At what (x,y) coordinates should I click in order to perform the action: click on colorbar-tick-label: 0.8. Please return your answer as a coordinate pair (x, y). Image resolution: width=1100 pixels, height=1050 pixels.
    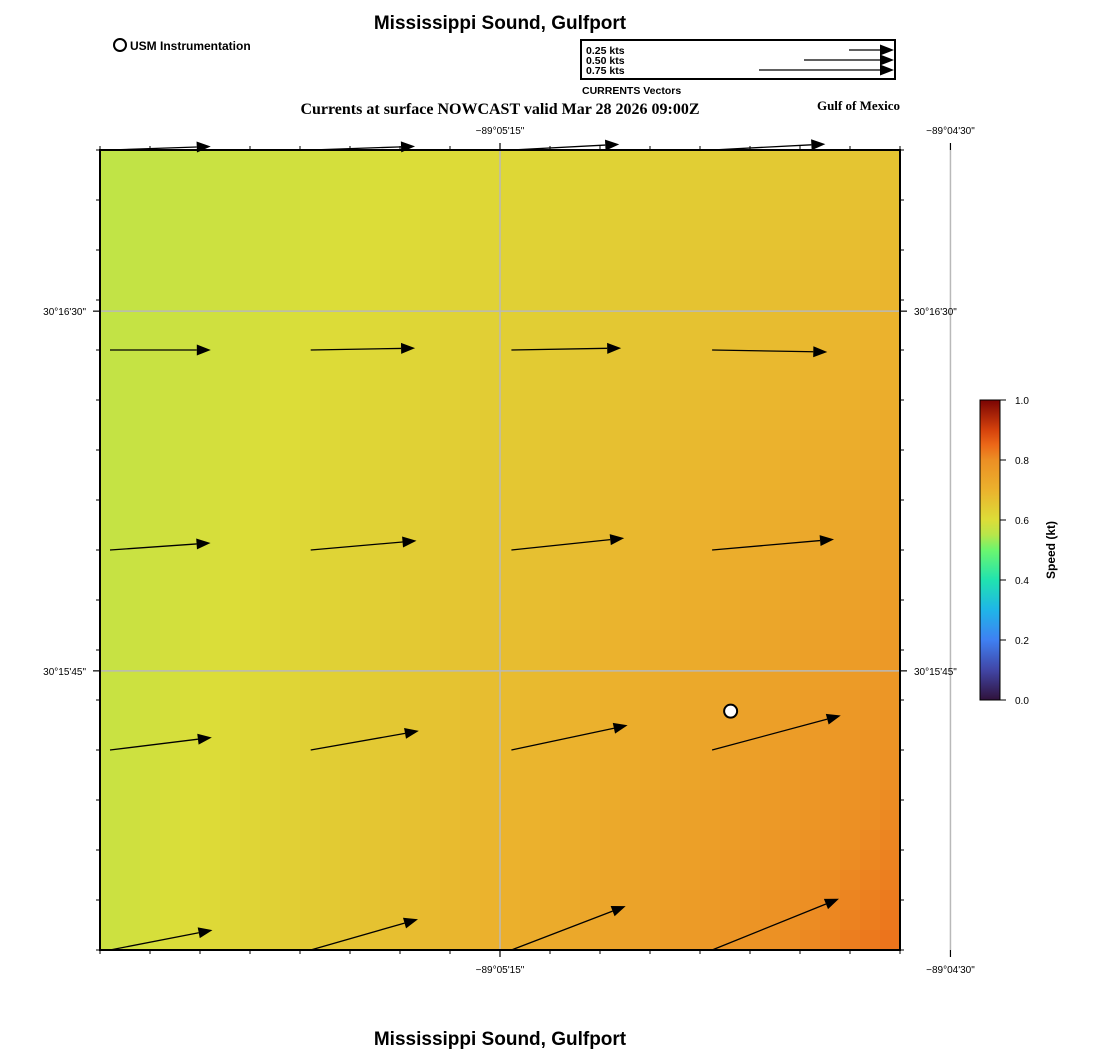
    Looking at the image, I should click on (1022, 461).